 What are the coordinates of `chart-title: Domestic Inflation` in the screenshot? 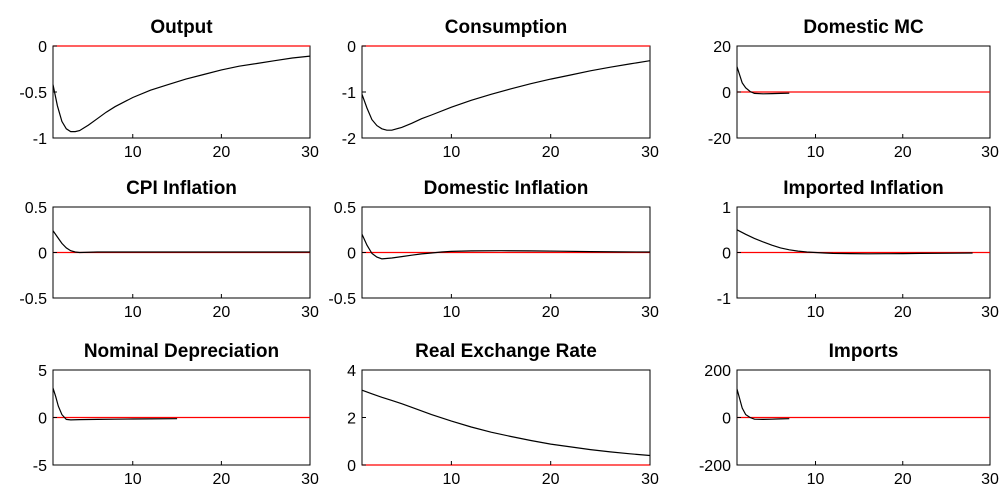 It's located at (506, 188).